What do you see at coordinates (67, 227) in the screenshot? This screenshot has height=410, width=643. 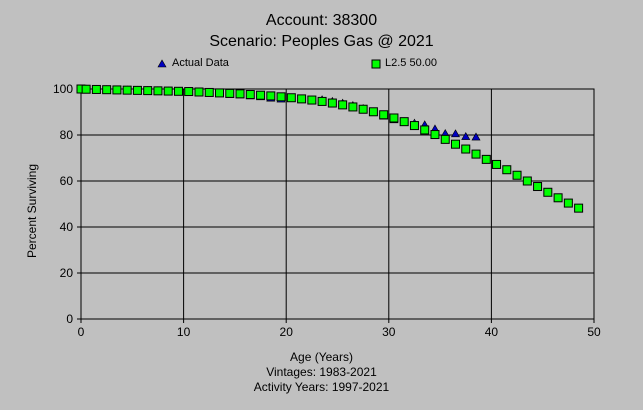 I see `y-tick-label: 40` at bounding box center [67, 227].